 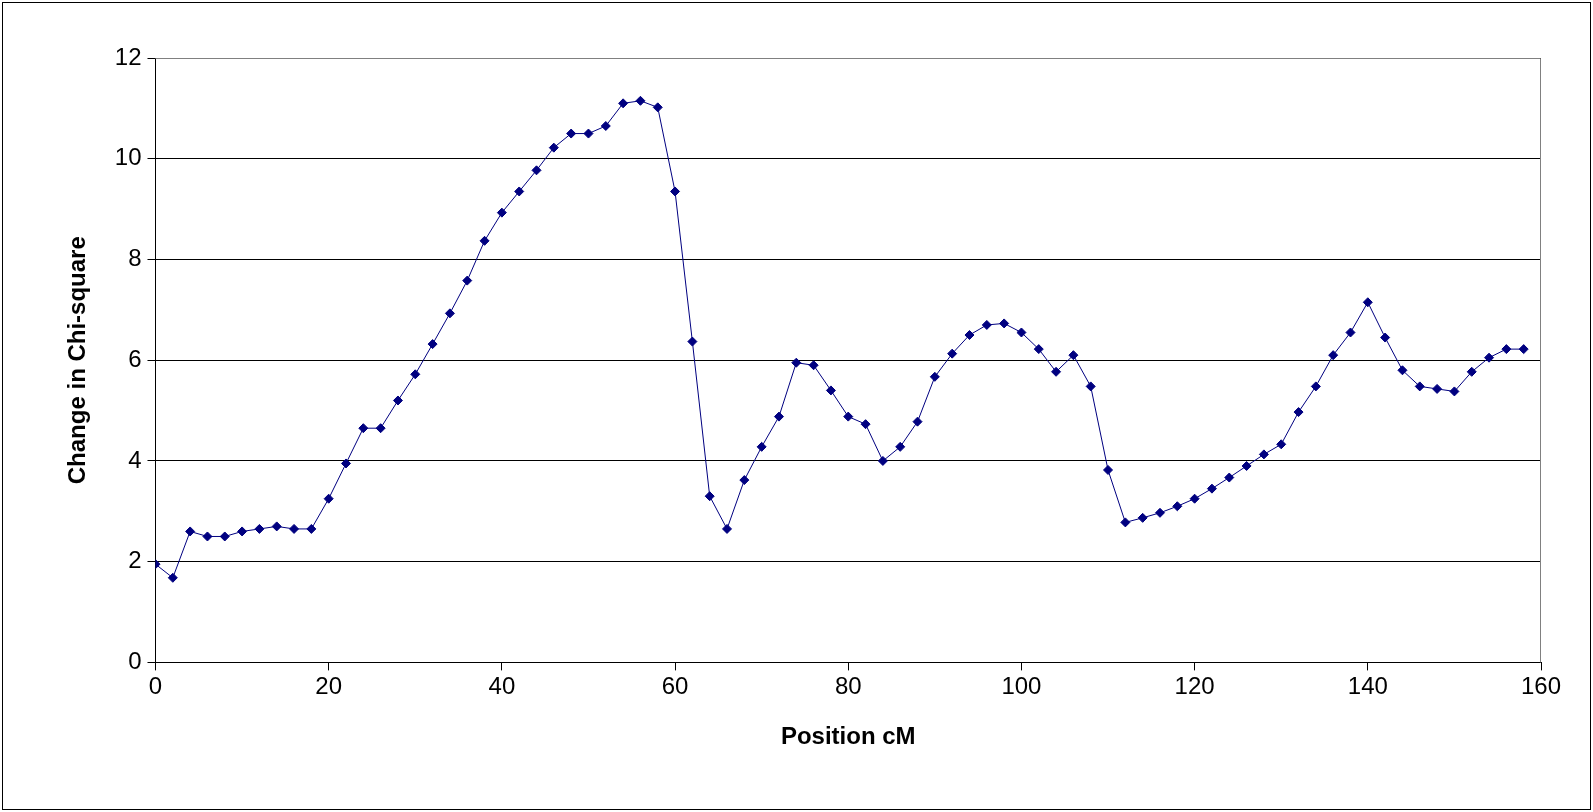 What do you see at coordinates (135, 459) in the screenshot?
I see `y-tick-label: 4` at bounding box center [135, 459].